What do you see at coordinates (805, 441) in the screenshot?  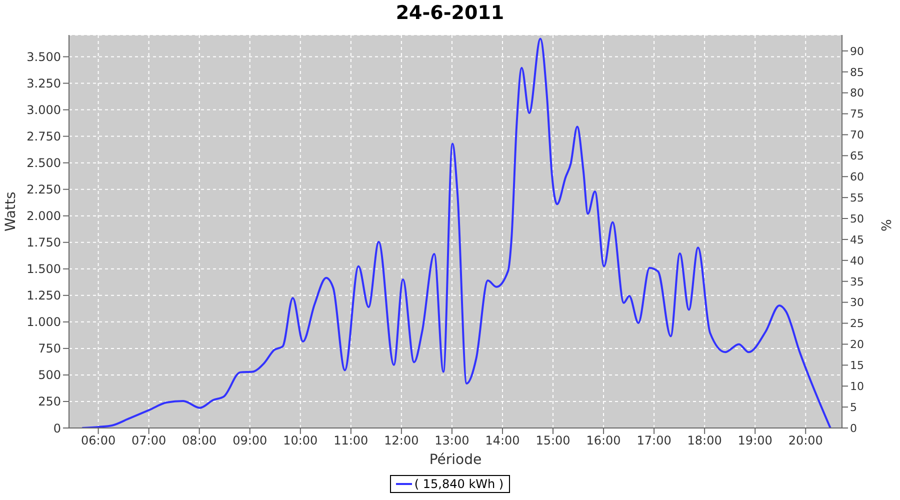 I see `x-tick-label: 20:00` at bounding box center [805, 441].